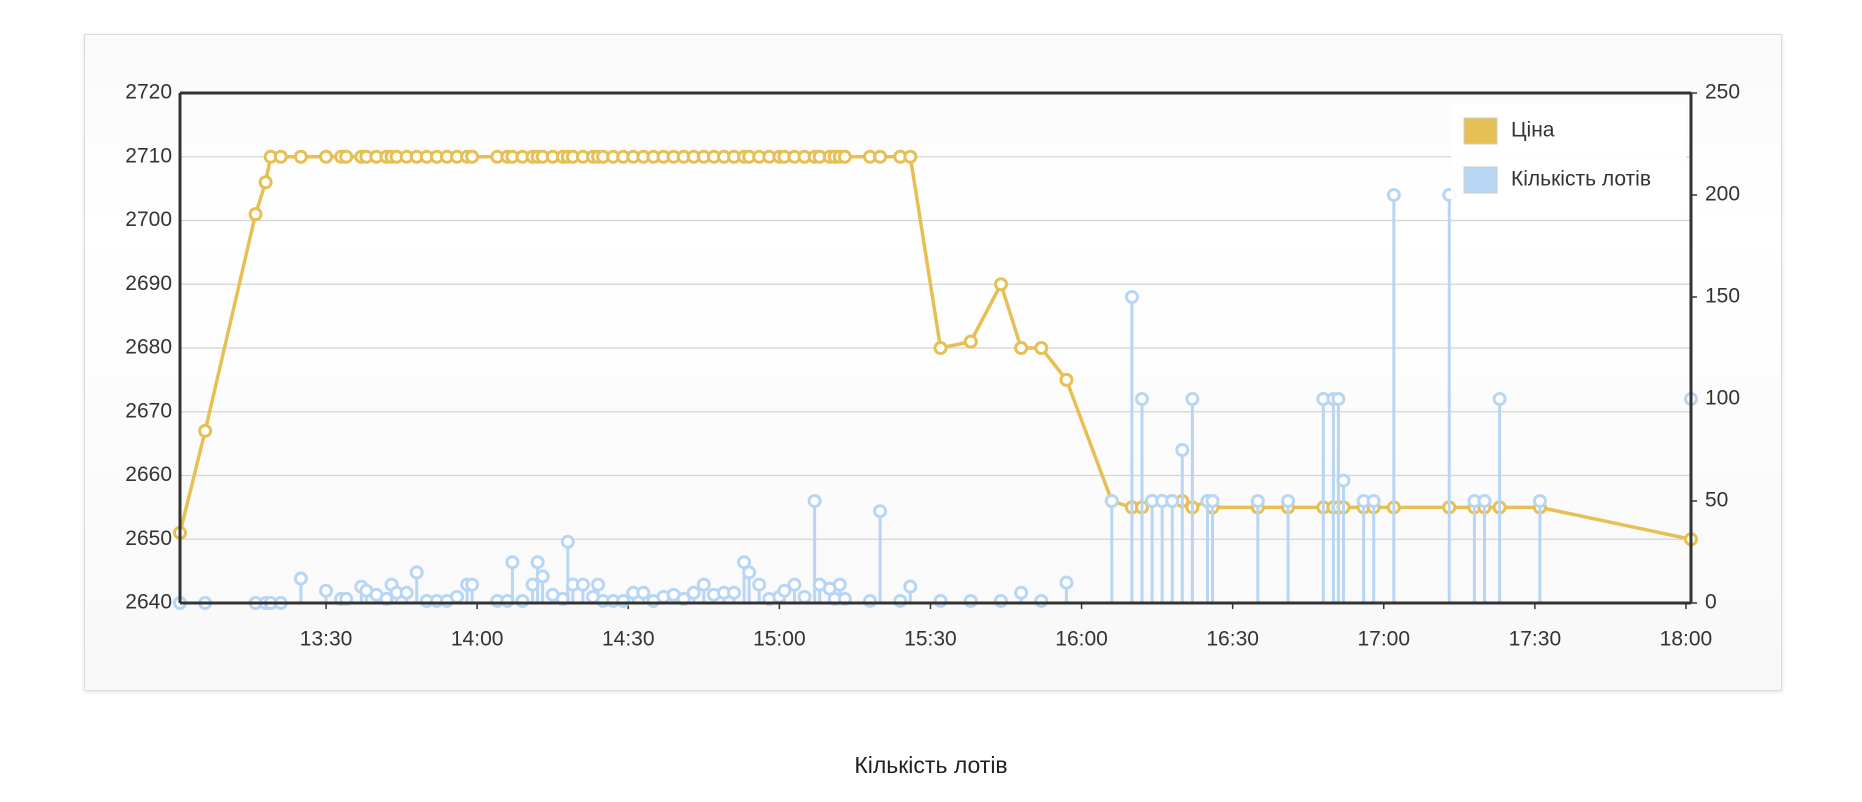 Image resolution: width=1862 pixels, height=802 pixels. What do you see at coordinates (148, 219) in the screenshot?
I see `y-tick-label: 2700` at bounding box center [148, 219].